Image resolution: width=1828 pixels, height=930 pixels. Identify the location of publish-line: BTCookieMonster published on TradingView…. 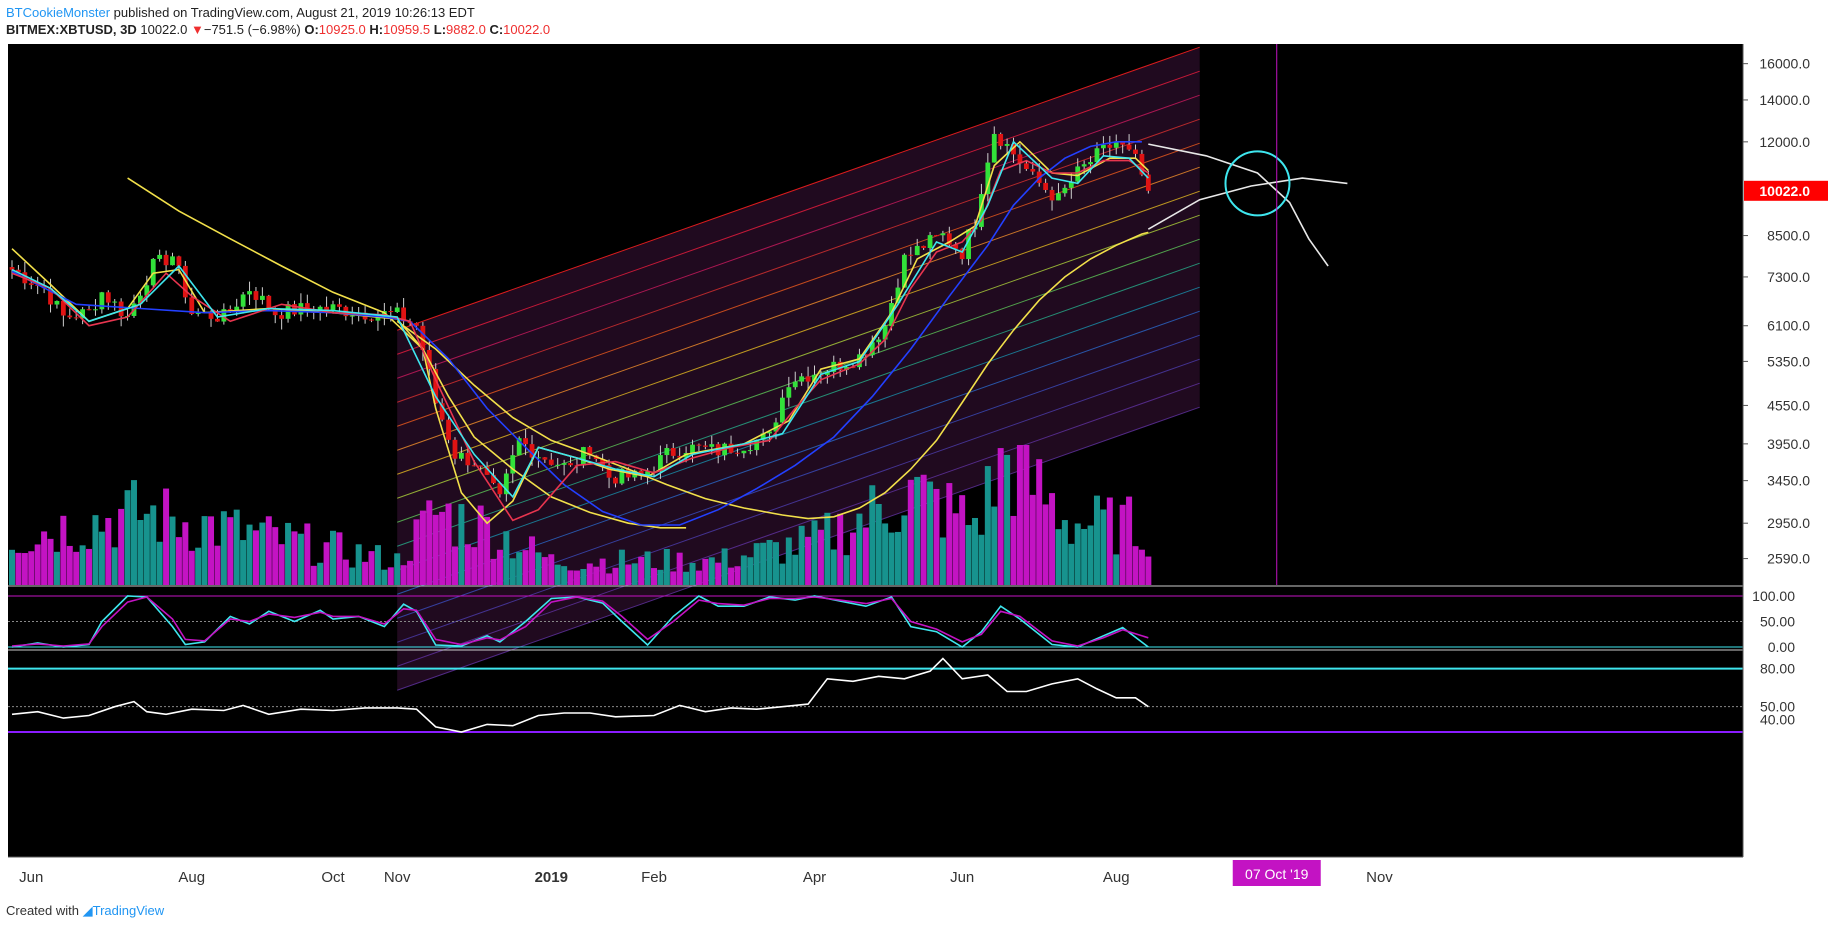
(240, 12).